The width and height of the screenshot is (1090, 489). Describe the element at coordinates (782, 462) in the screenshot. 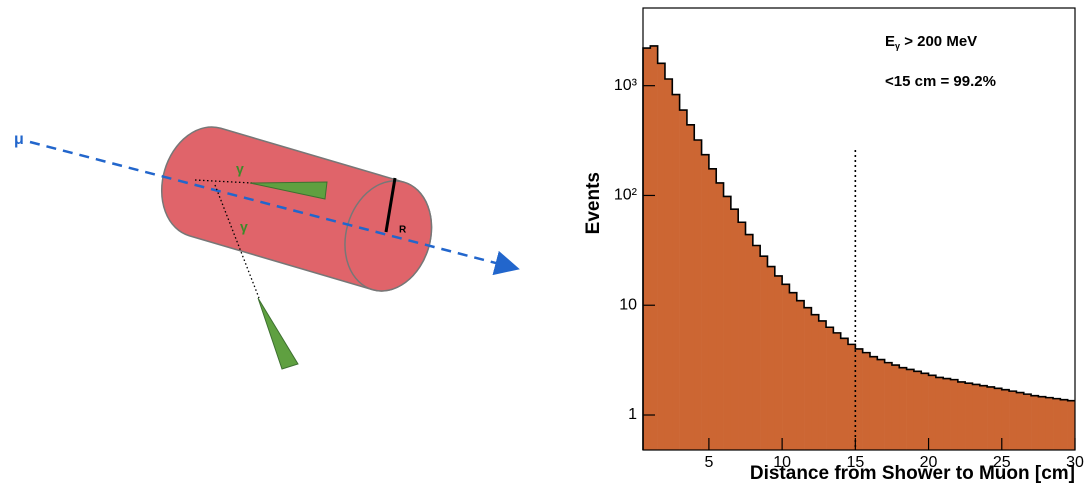

I see `x-tick-label: 10` at that location.